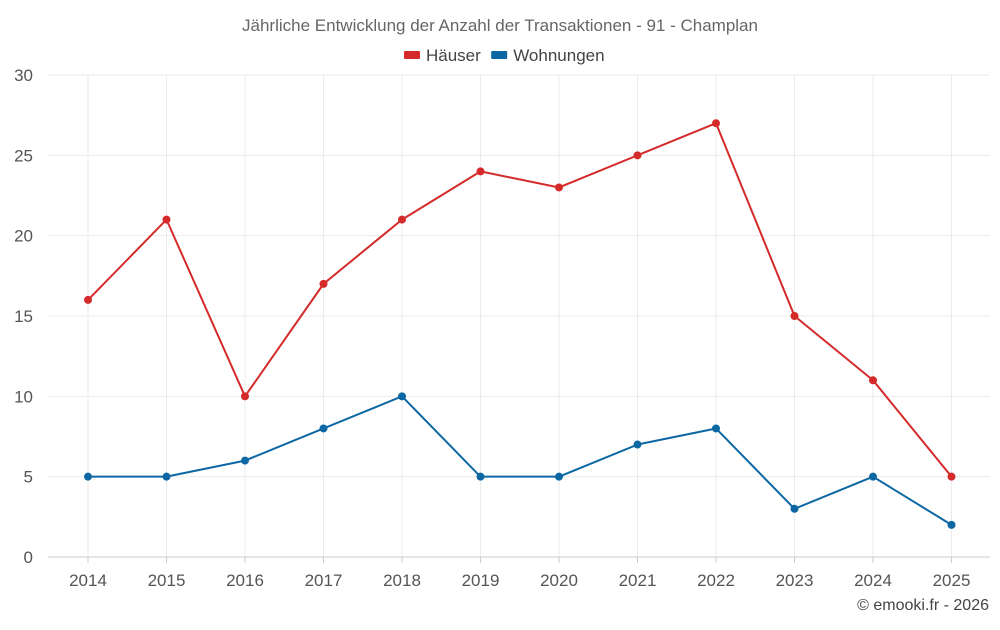  Describe the element at coordinates (481, 580) in the screenshot. I see `x-tick-label: 2019` at that location.